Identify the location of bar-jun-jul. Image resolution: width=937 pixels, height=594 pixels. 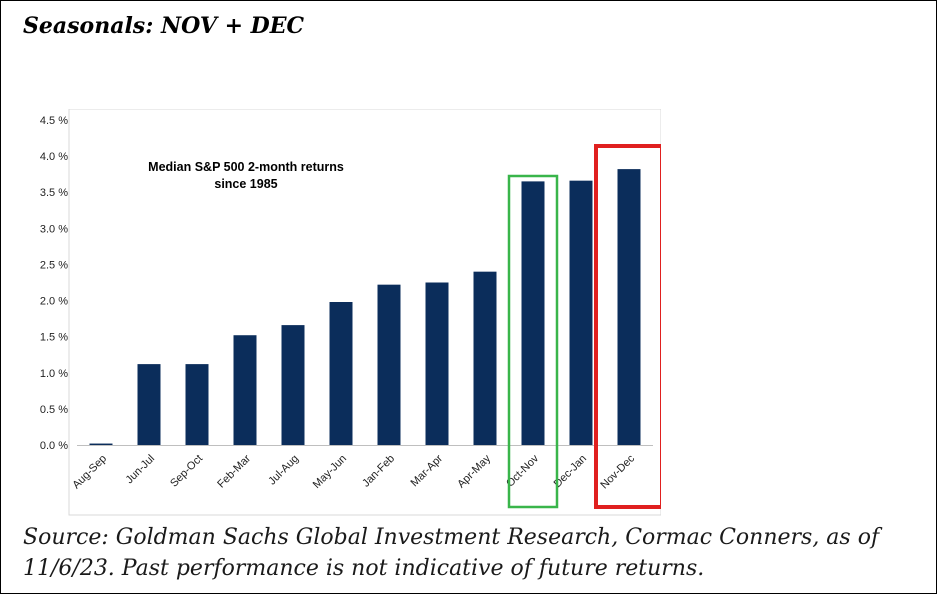
(149, 404).